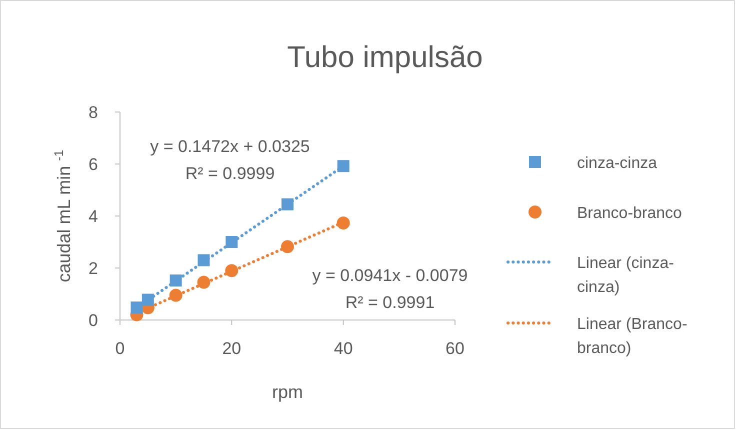  What do you see at coordinates (120, 348) in the screenshot?
I see `x-tick-label: 0` at bounding box center [120, 348].